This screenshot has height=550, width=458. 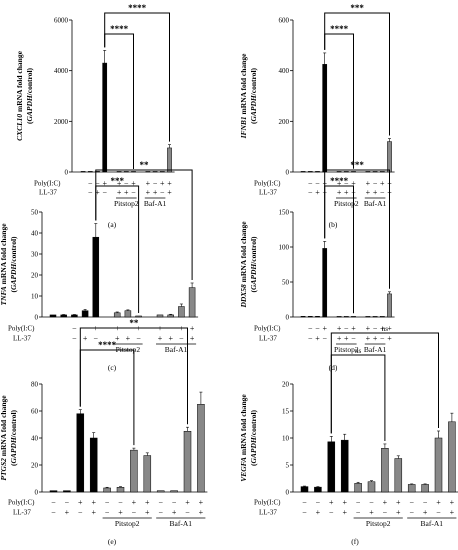 I want to click on y-tick-label: 40, so click(x=35, y=234).